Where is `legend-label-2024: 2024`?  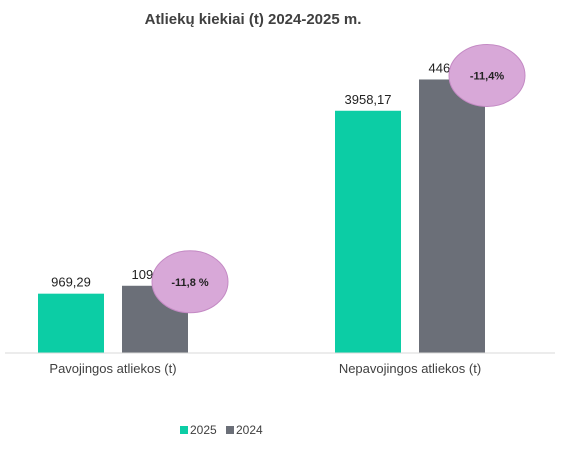
legend-label-2024: 2024 is located at coordinates (249, 430).